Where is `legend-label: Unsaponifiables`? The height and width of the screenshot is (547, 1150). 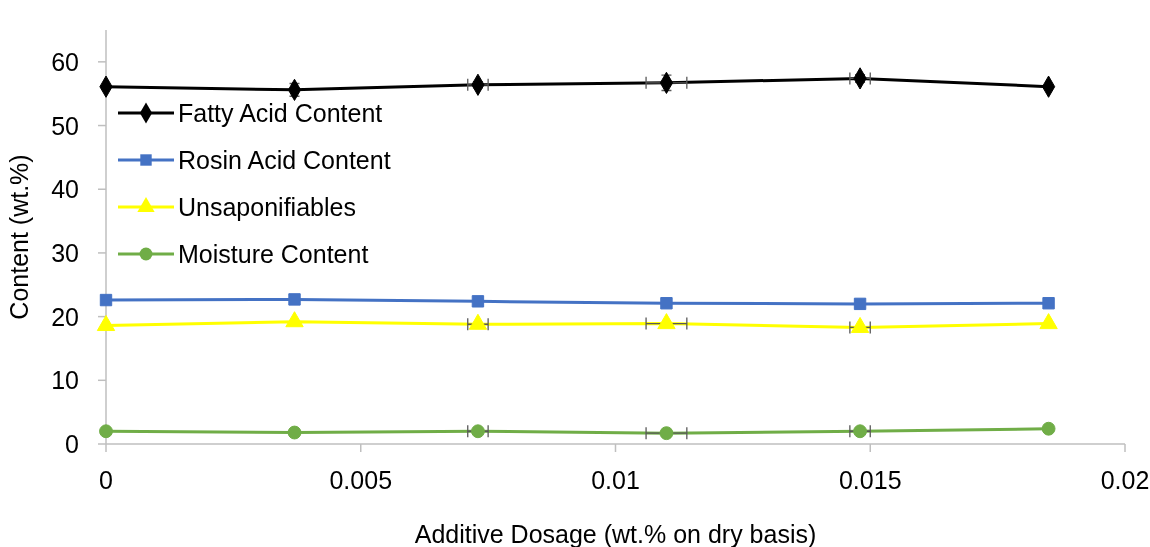
legend-label: Unsaponifiables is located at coordinates (267, 207).